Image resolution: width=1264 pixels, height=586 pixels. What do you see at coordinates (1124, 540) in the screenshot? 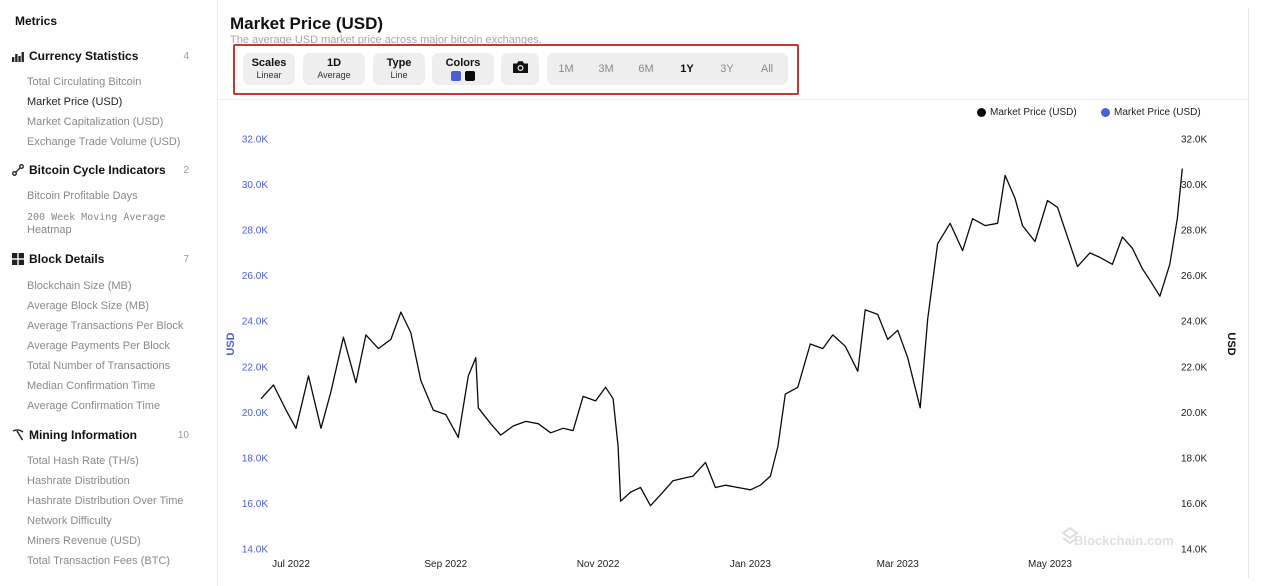
I see `watermark-text: Blockchain.com` at bounding box center [1124, 540].